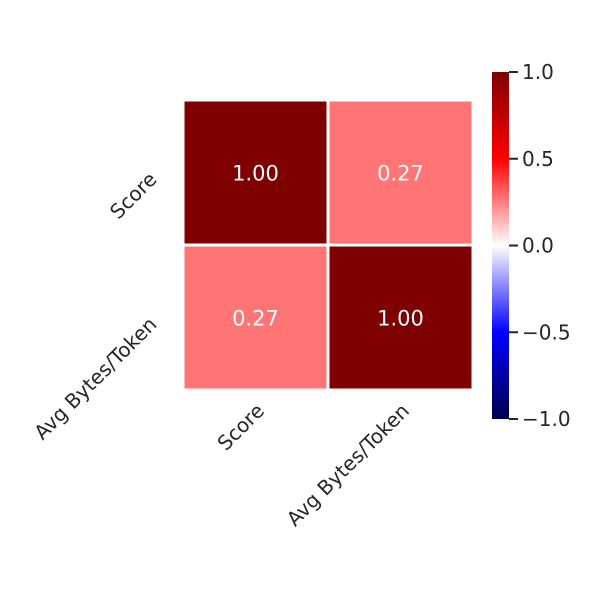 This screenshot has width=600, height=600. I want to click on colorbar-gradient, so click(500, 245).